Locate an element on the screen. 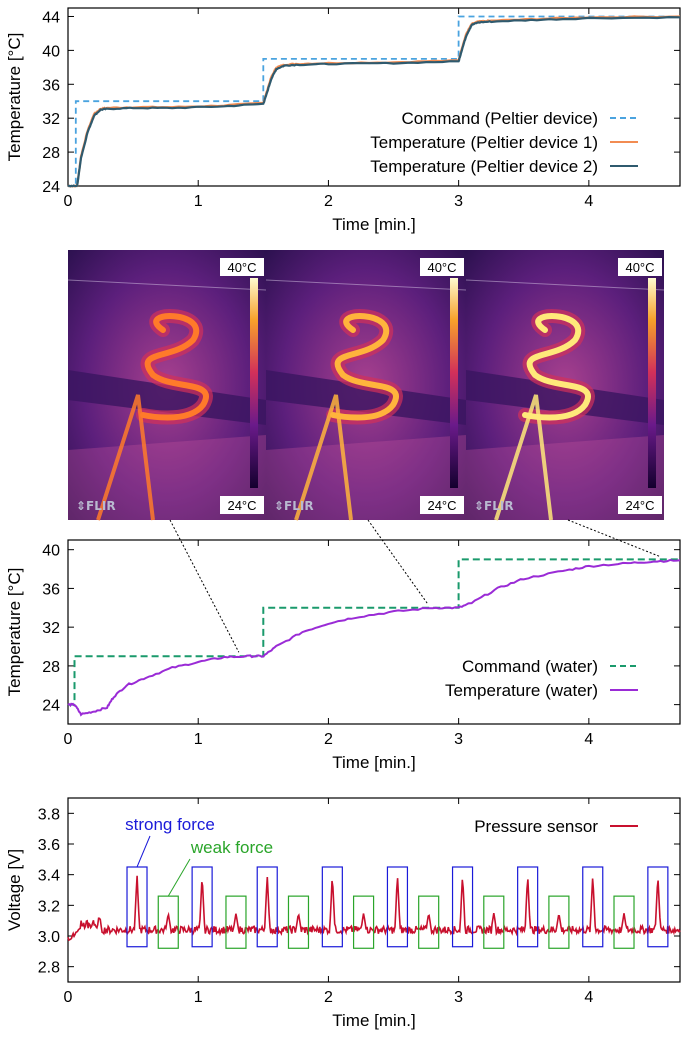  pressure-xtick-label: 2 is located at coordinates (328, 997).